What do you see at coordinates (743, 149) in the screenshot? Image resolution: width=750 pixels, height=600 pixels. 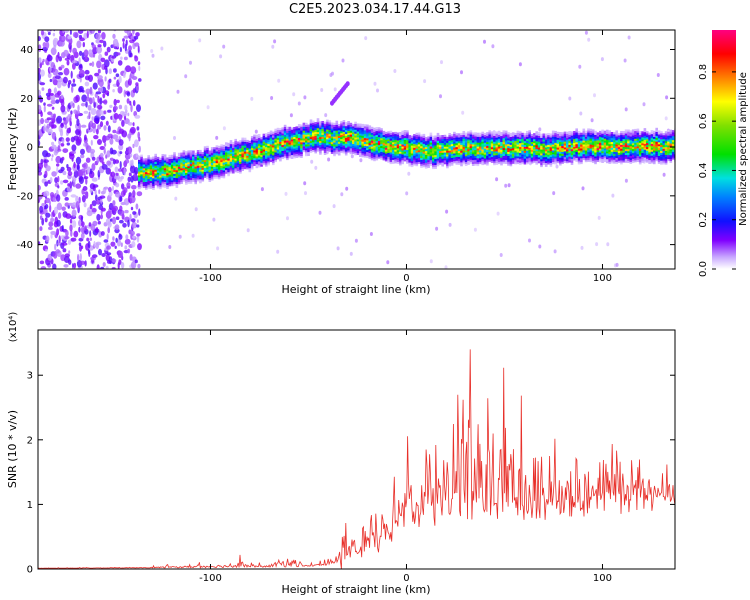 I see `colorbar-label: Normalized spectral amplitude` at bounding box center [743, 149].